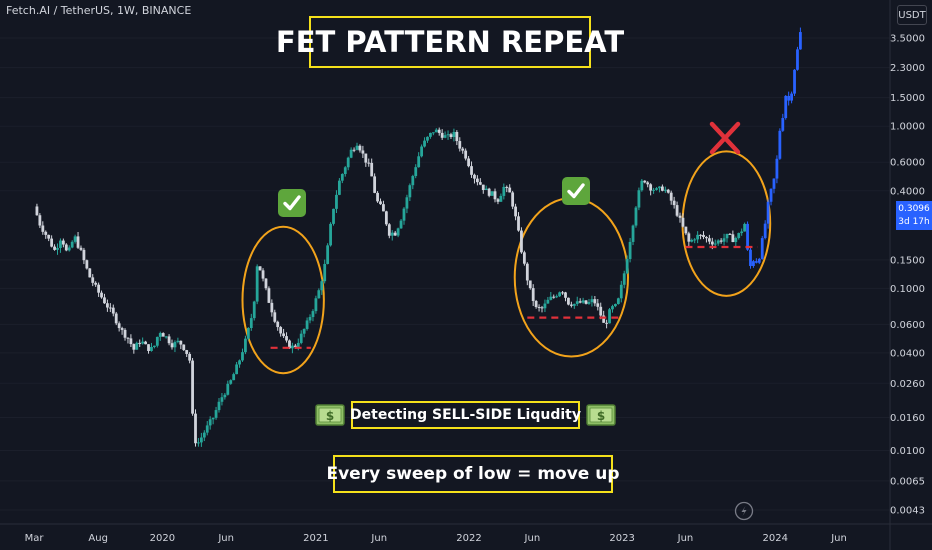 The width and height of the screenshot is (932, 550). What do you see at coordinates (775, 538) in the screenshot?
I see `time-axis-label: 2024` at bounding box center [775, 538].